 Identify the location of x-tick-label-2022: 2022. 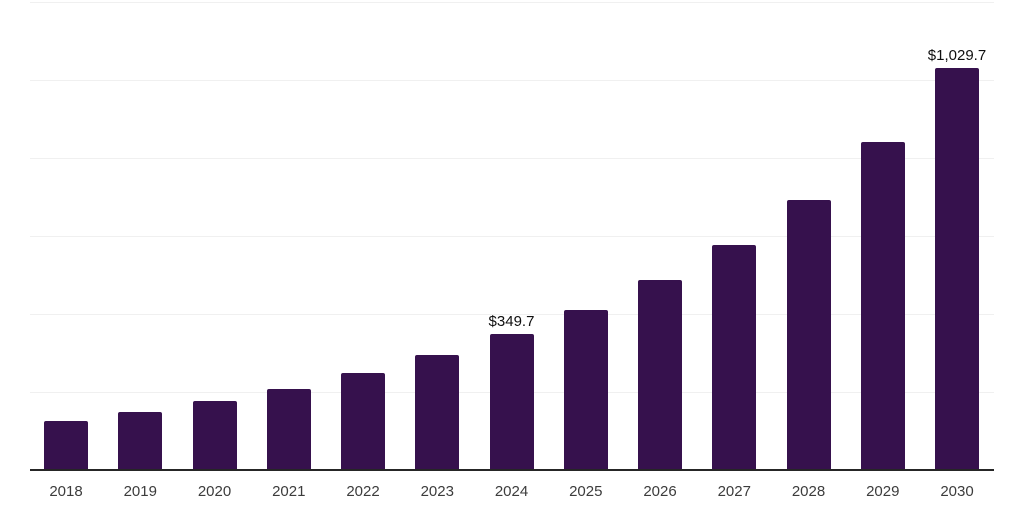
(363, 491).